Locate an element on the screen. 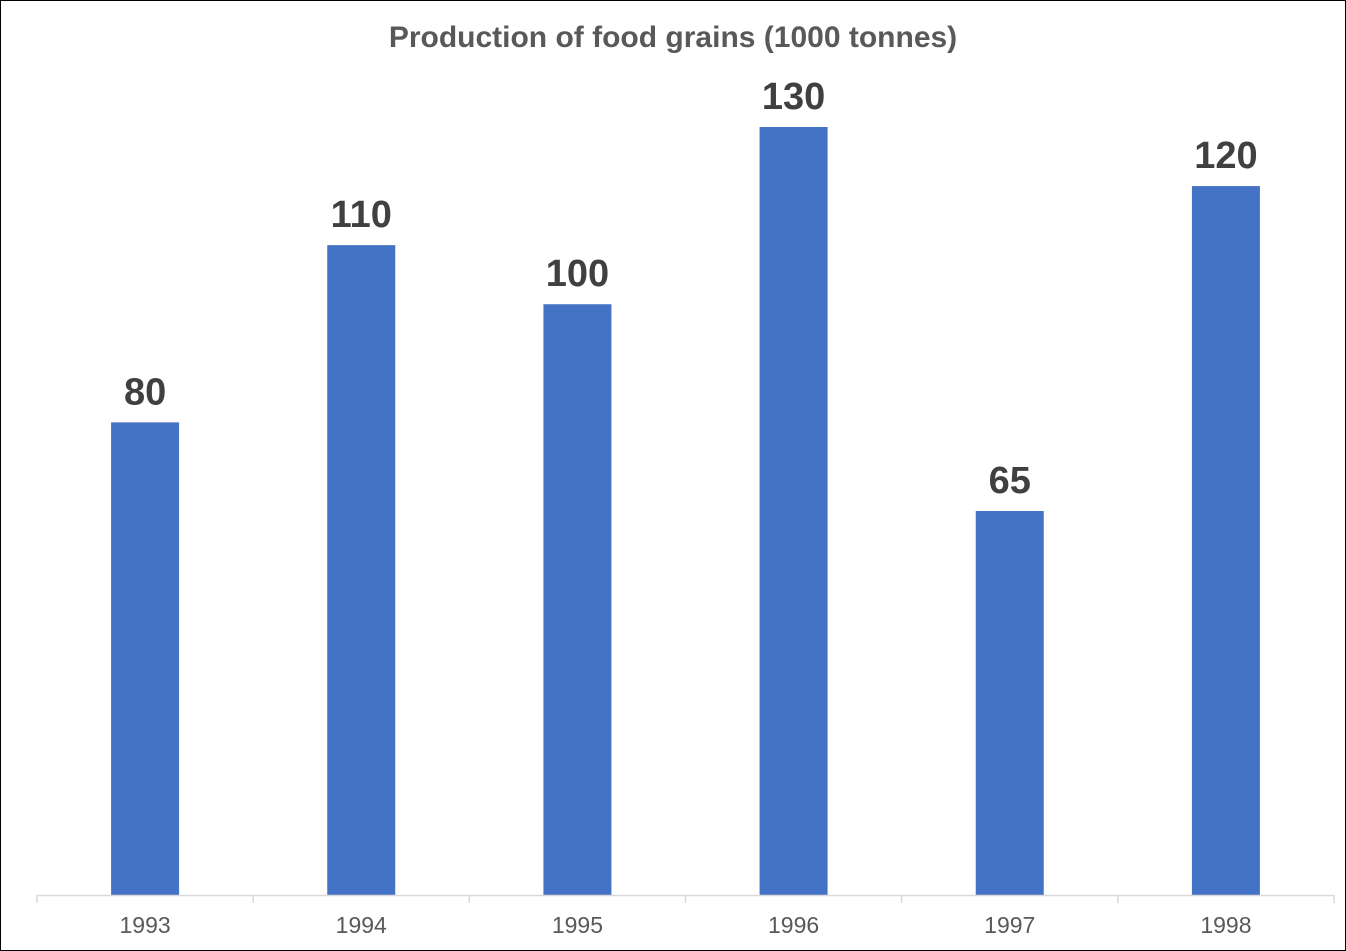 This screenshot has height=951, width=1346. x-tick-label-1994: 1994 is located at coordinates (361, 925).